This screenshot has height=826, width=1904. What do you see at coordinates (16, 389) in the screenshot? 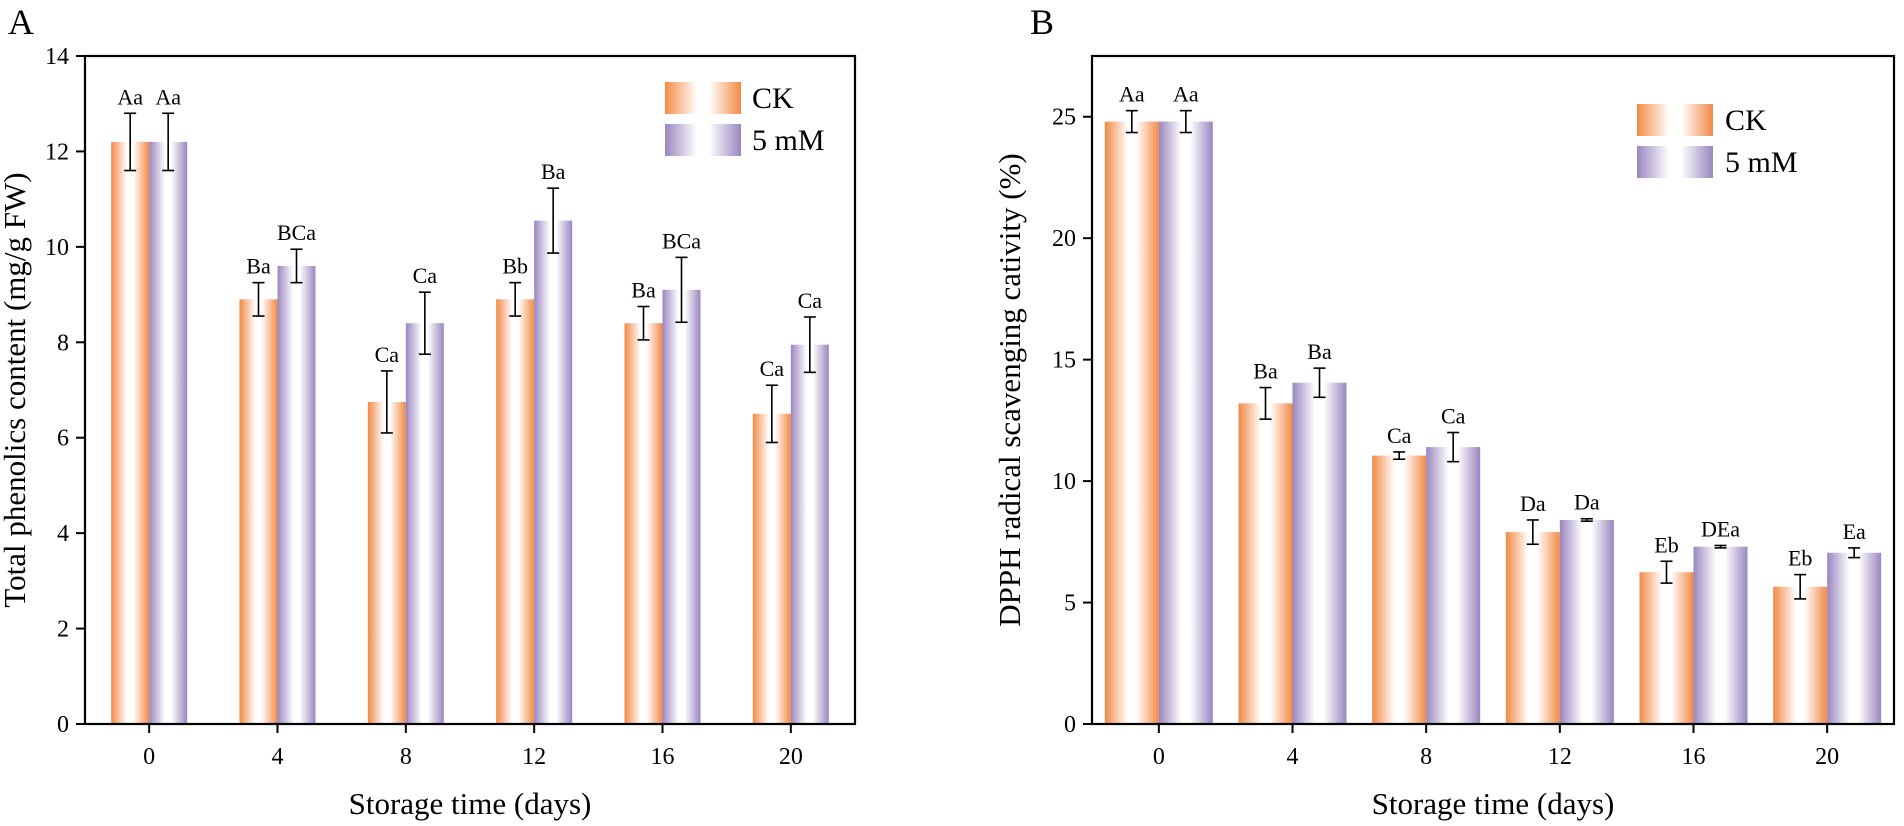
I see `y-axis-label: Total phenolics content (mg/g FW)` at bounding box center [16, 389].